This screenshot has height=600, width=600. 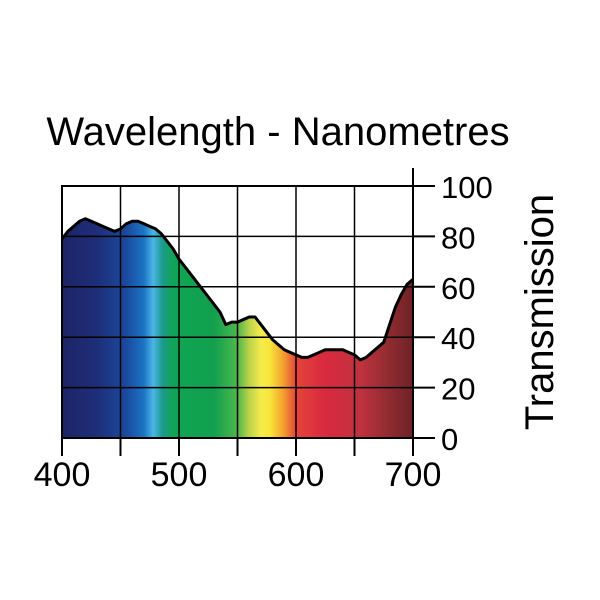 What do you see at coordinates (467, 187) in the screenshot?
I see `y-tick-label: 100` at bounding box center [467, 187].